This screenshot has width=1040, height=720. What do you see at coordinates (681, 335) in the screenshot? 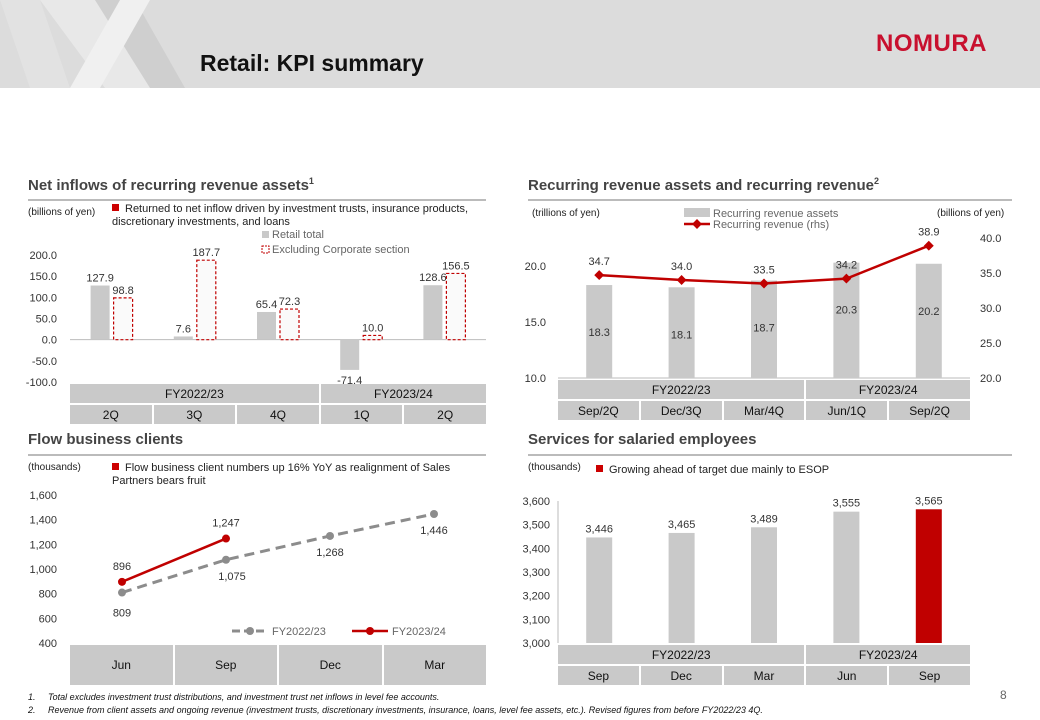
I see `recurring-assets-label: 18.1` at bounding box center [681, 335].